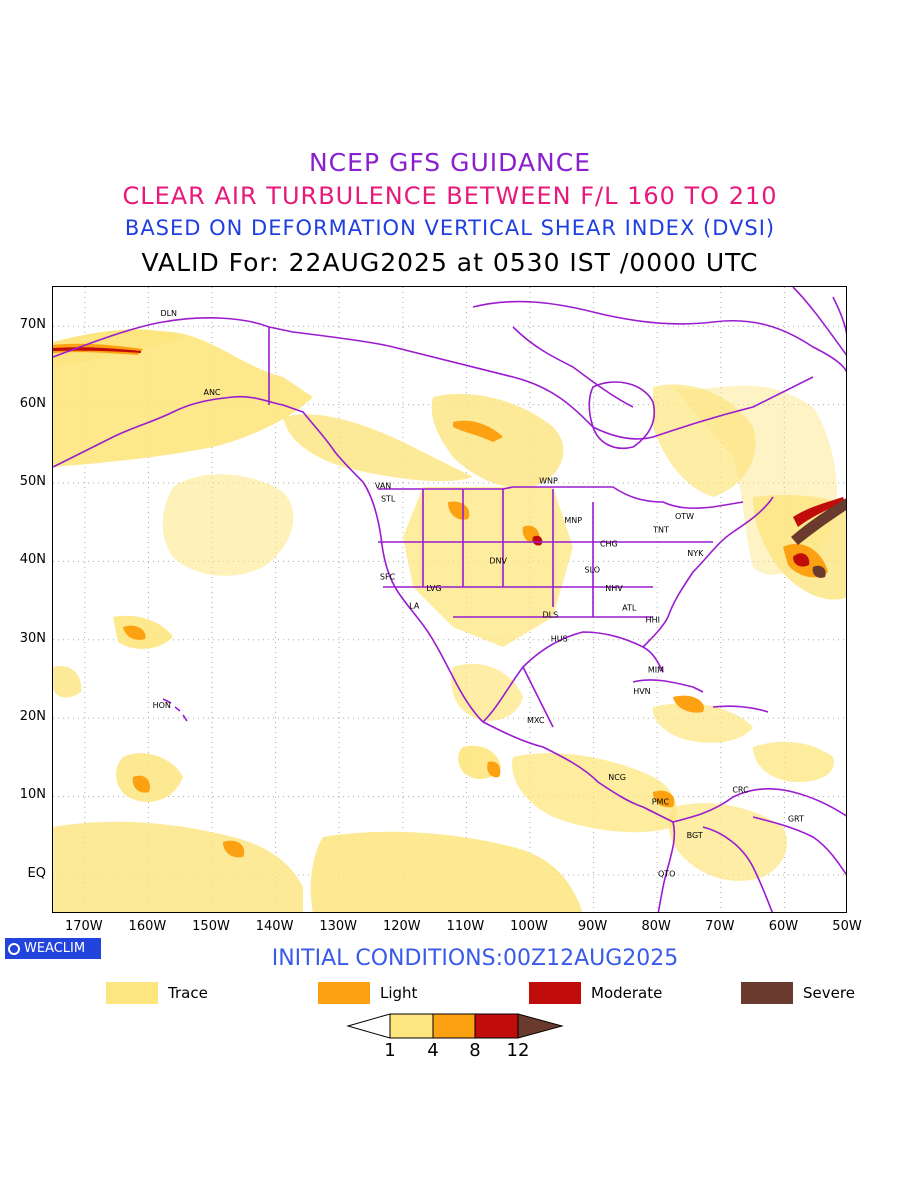 The image size is (900, 1200). I want to click on colorbar, so click(455, 1026).